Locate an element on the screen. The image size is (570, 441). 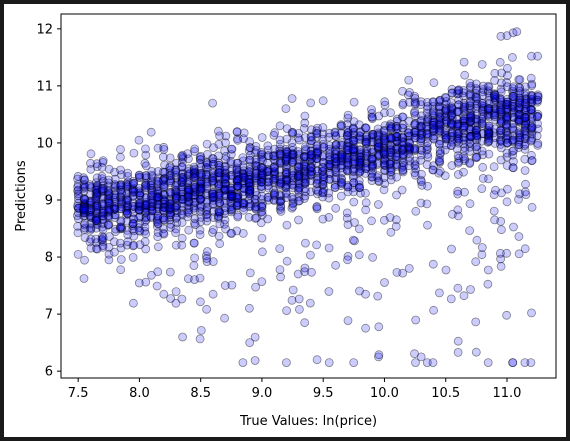
x-tick-label: 11.0 is located at coordinates (507, 393).